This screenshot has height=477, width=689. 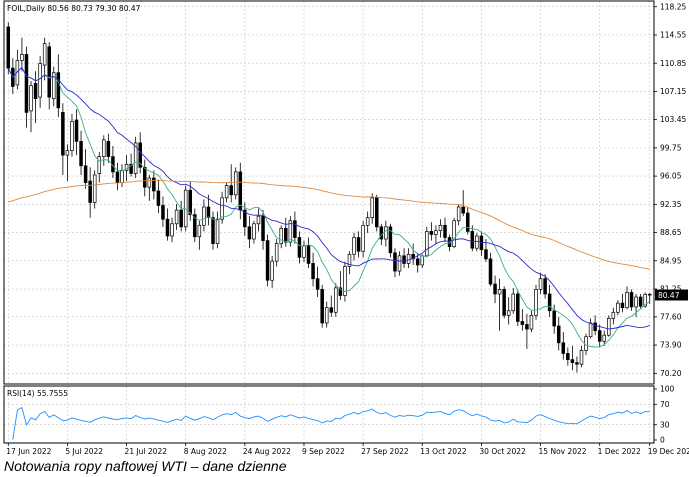 I want to click on y-tick-label: 92.35, so click(x=671, y=204).